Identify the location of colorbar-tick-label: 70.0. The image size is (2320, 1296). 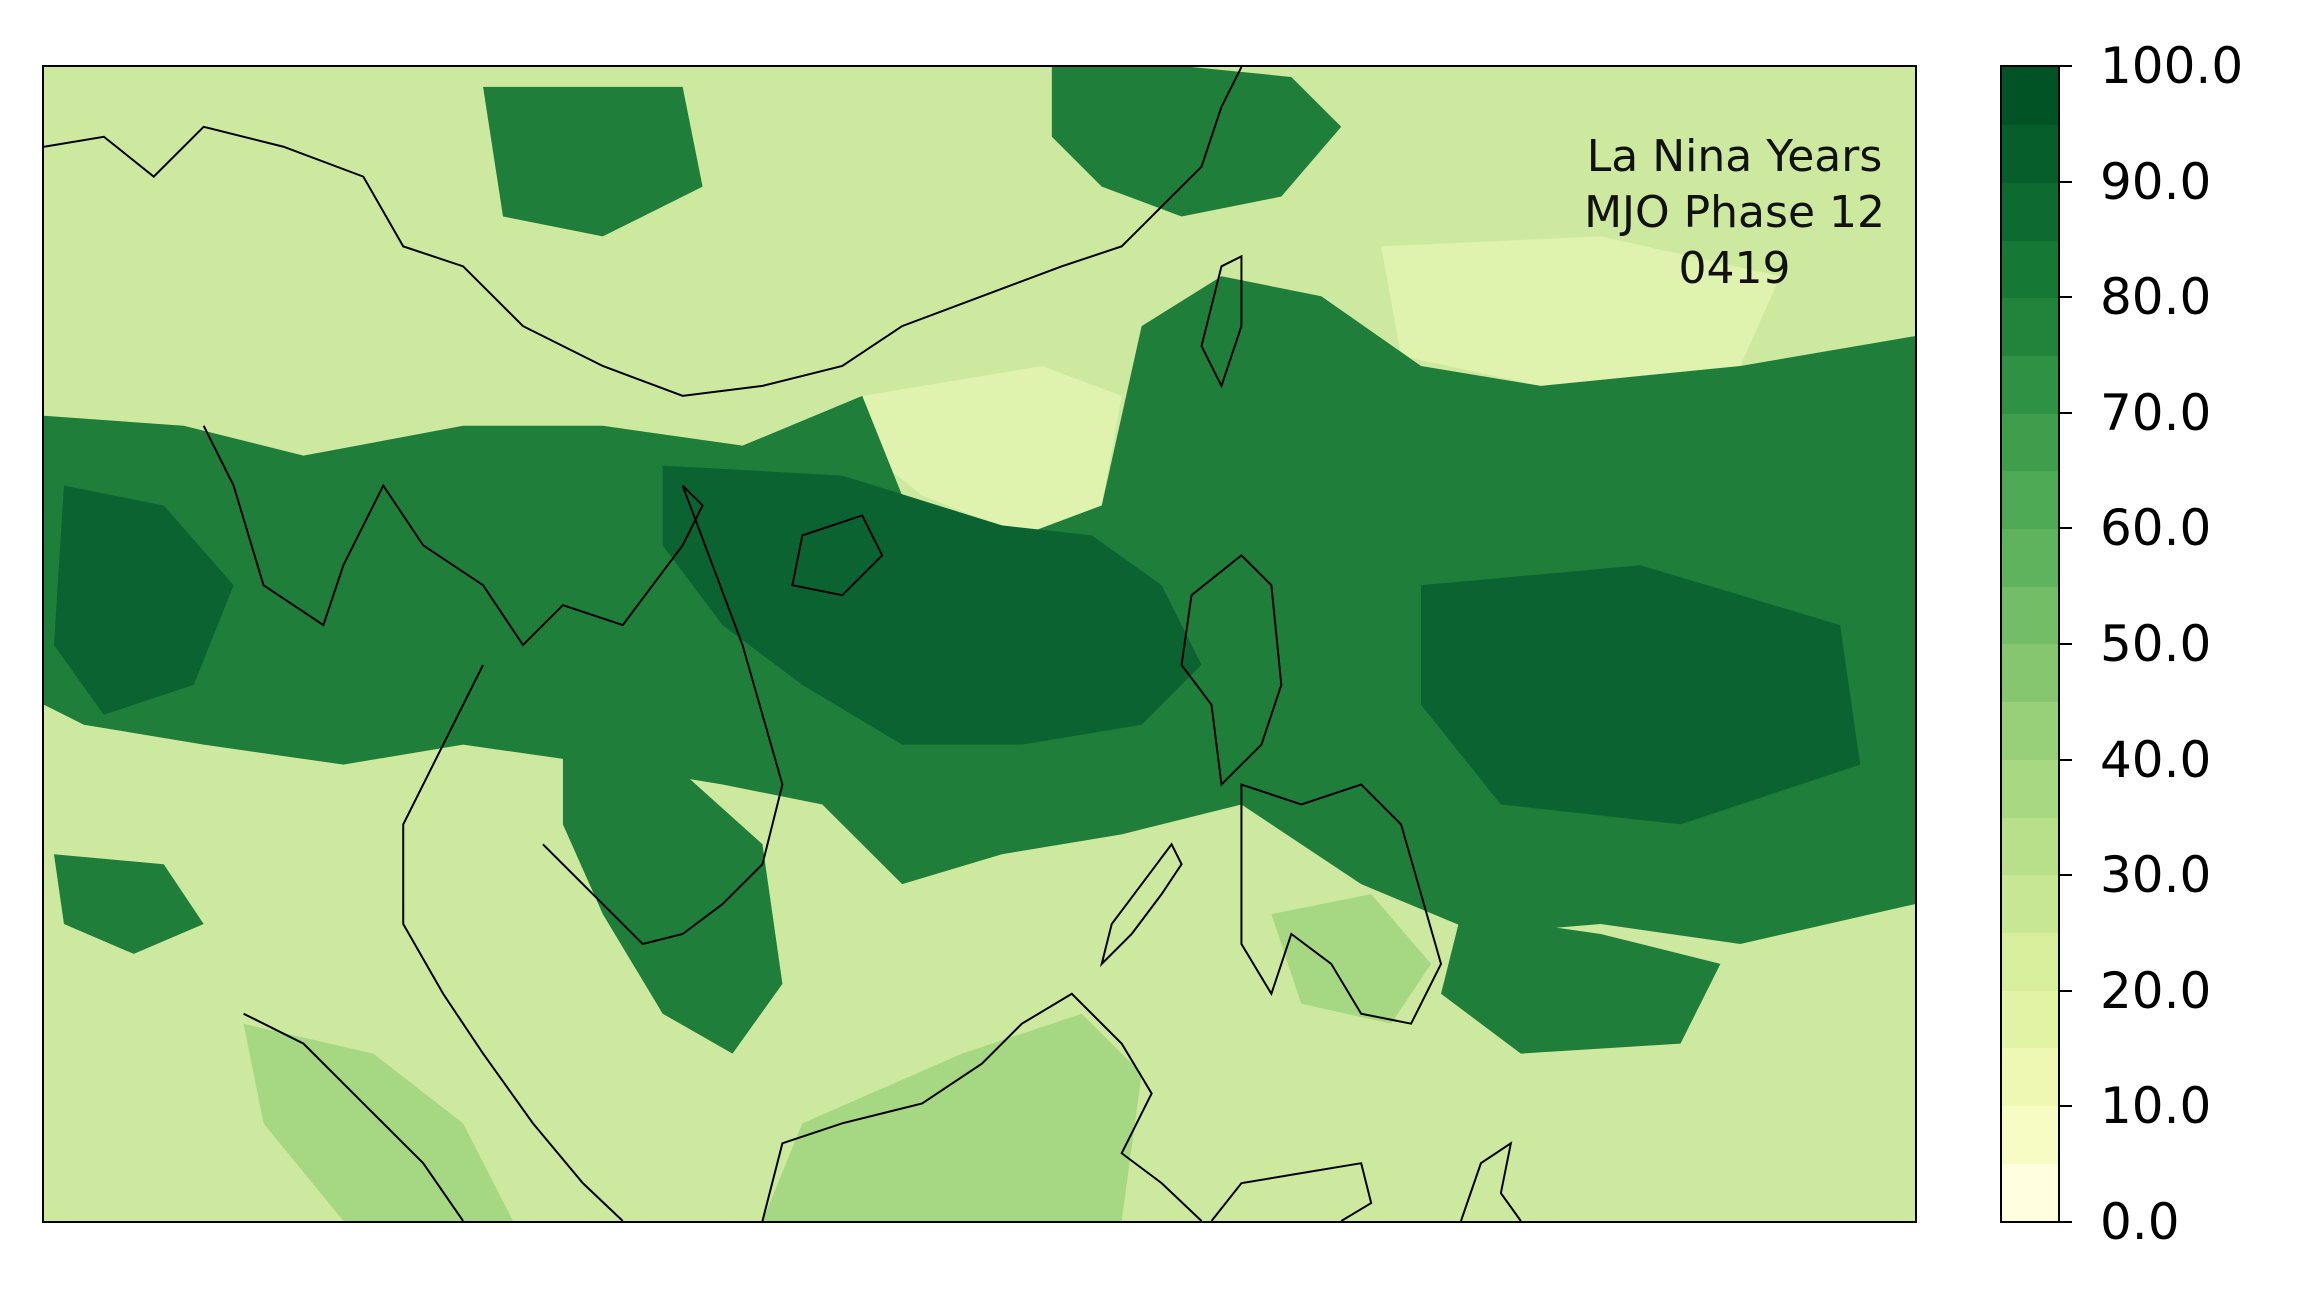
(2156, 412).